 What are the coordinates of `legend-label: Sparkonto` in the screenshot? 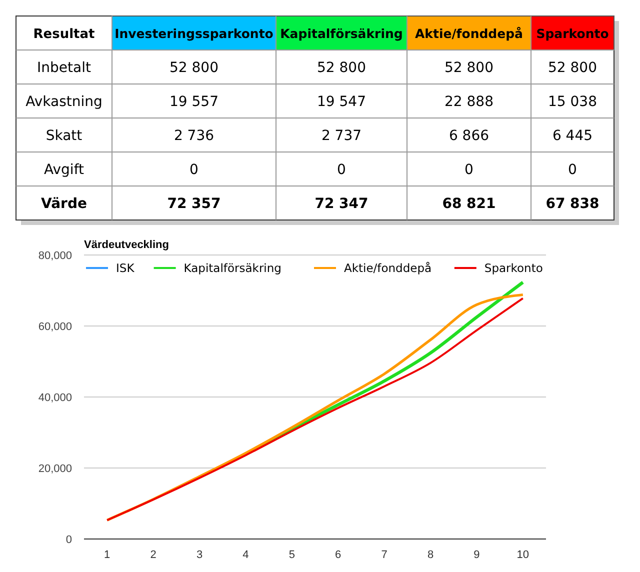 It's located at (513, 268).